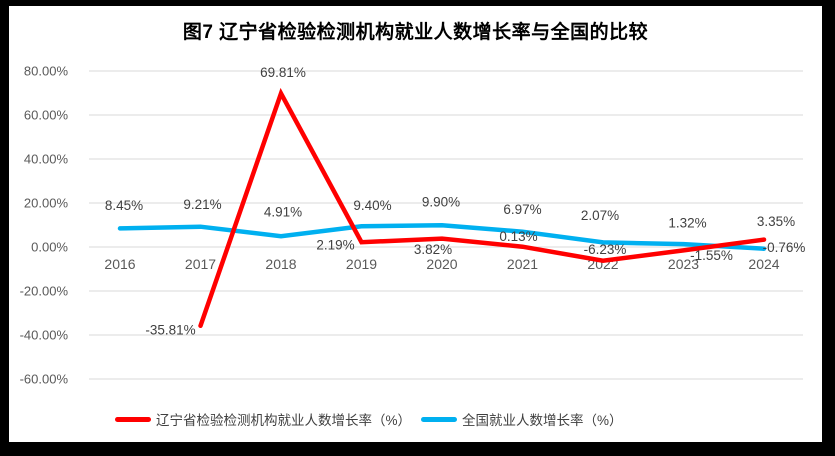  What do you see at coordinates (683, 264) in the screenshot?
I see `x-tick-label: 2023` at bounding box center [683, 264].